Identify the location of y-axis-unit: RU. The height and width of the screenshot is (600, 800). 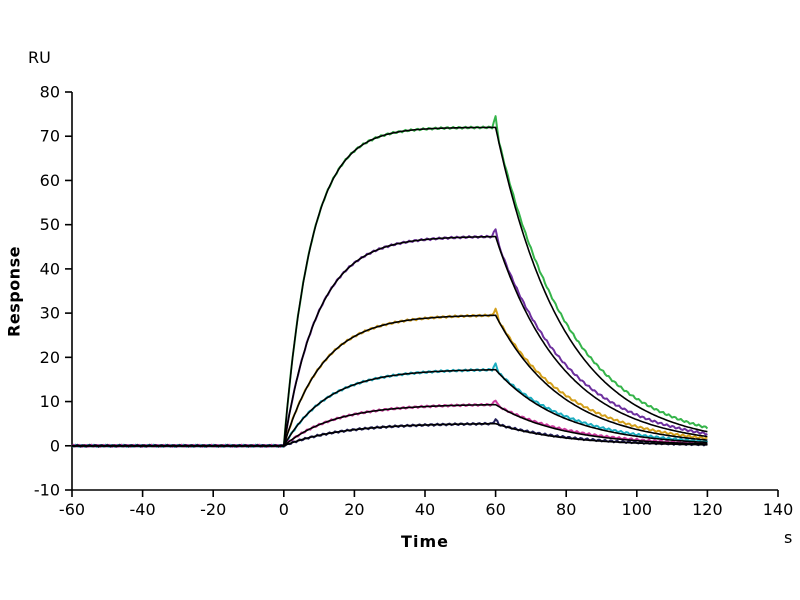
(39, 57).